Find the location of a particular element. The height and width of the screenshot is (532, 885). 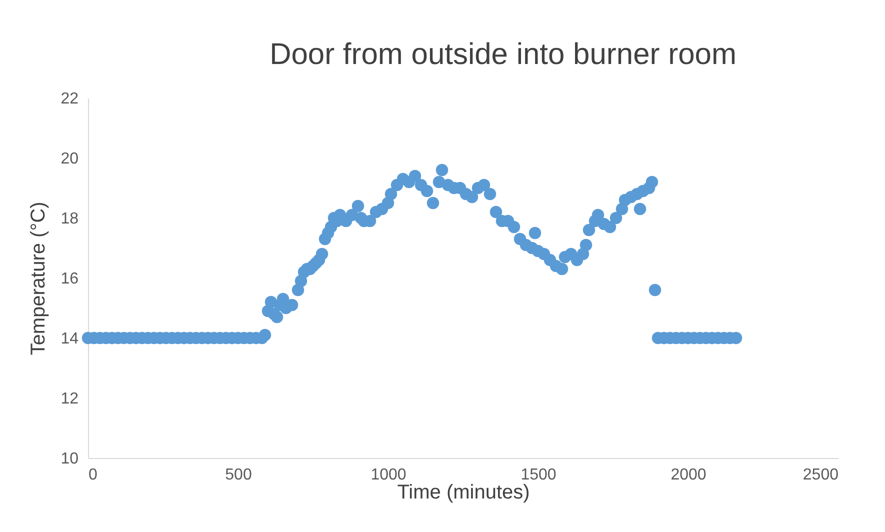

y-tick-label: 10 is located at coordinates (69, 459).